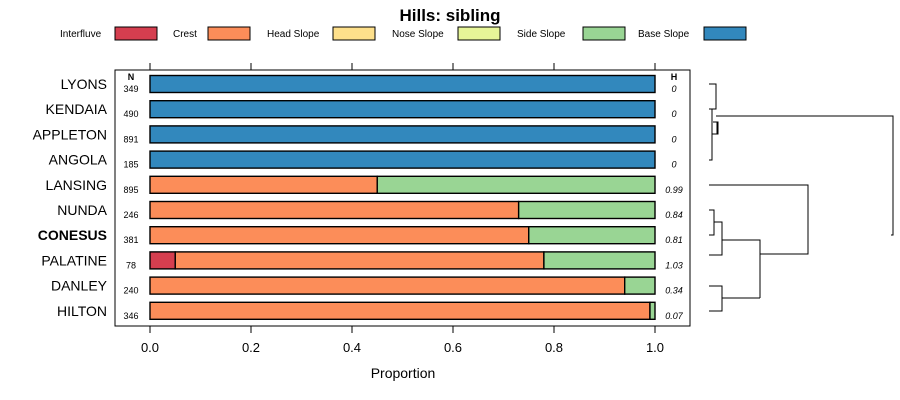 This screenshot has width=900, height=400. Describe the element at coordinates (131, 77) in the screenshot. I see `n-column-header: N` at that location.